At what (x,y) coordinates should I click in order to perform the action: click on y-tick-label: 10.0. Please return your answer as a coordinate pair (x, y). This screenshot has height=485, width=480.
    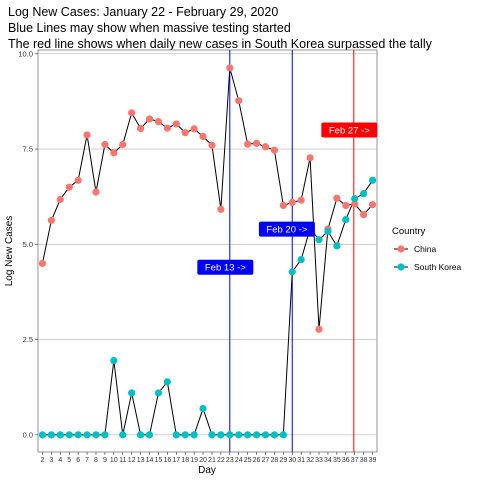
    Looking at the image, I should click on (25, 53).